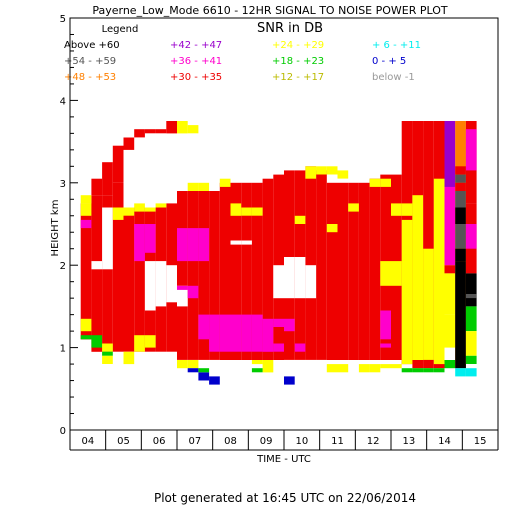  What do you see at coordinates (230, 441) in the screenshot?
I see `x-tick-label-08: 08` at bounding box center [230, 441].